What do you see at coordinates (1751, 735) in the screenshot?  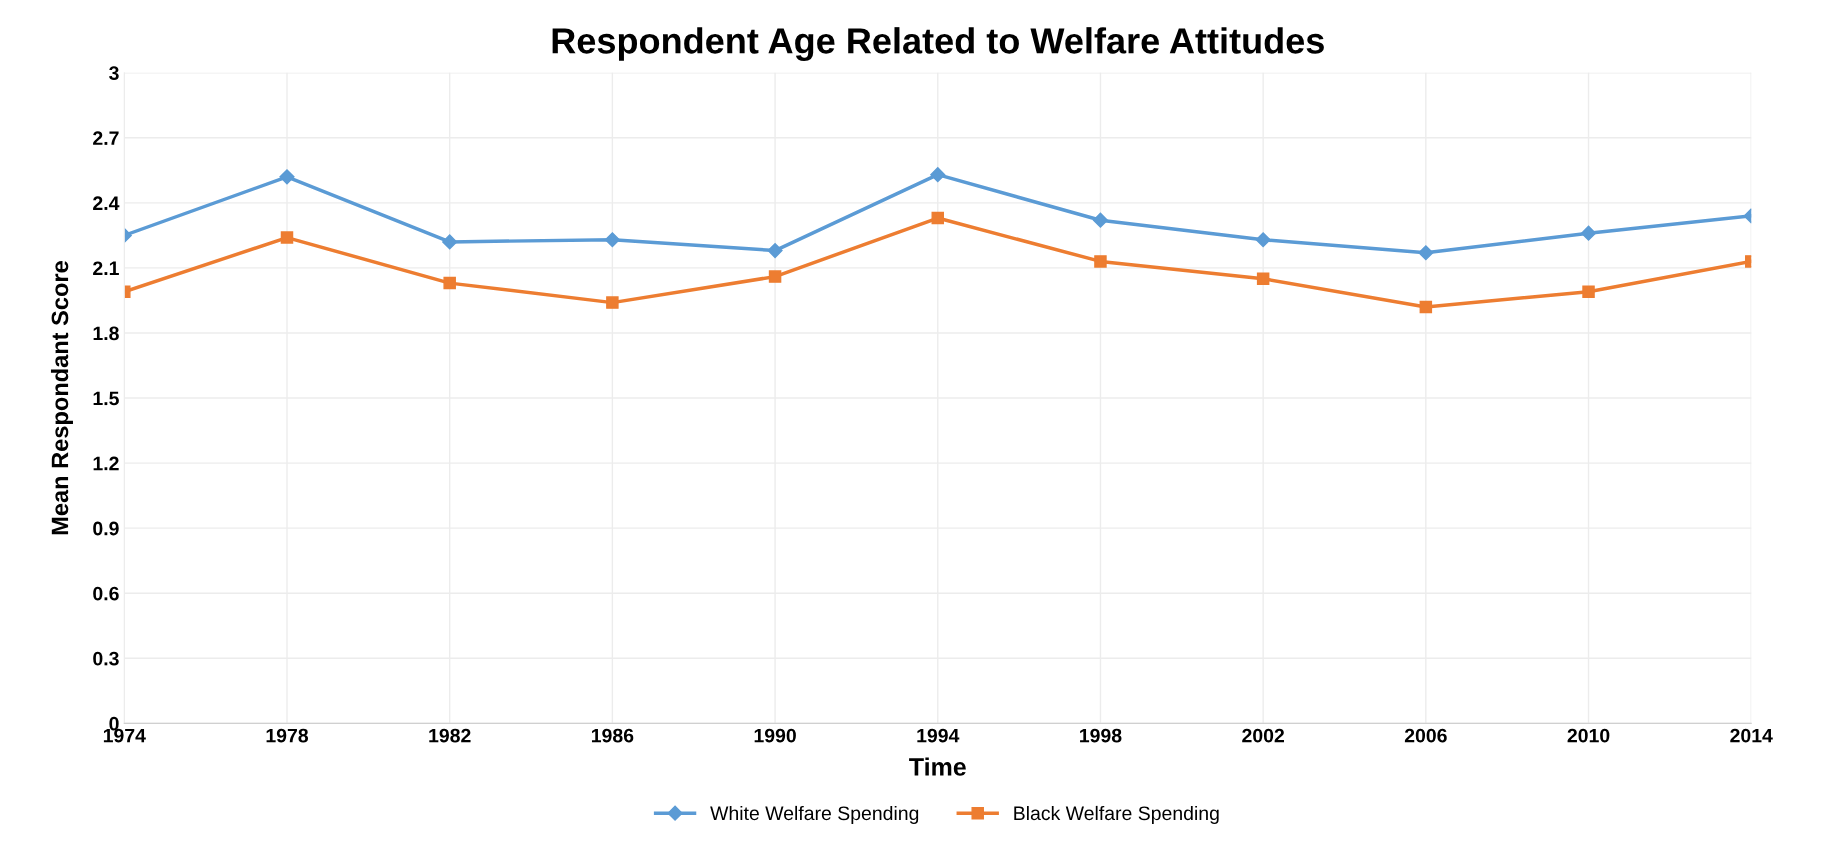 I see `x-tick-label: 2014` at bounding box center [1751, 735].